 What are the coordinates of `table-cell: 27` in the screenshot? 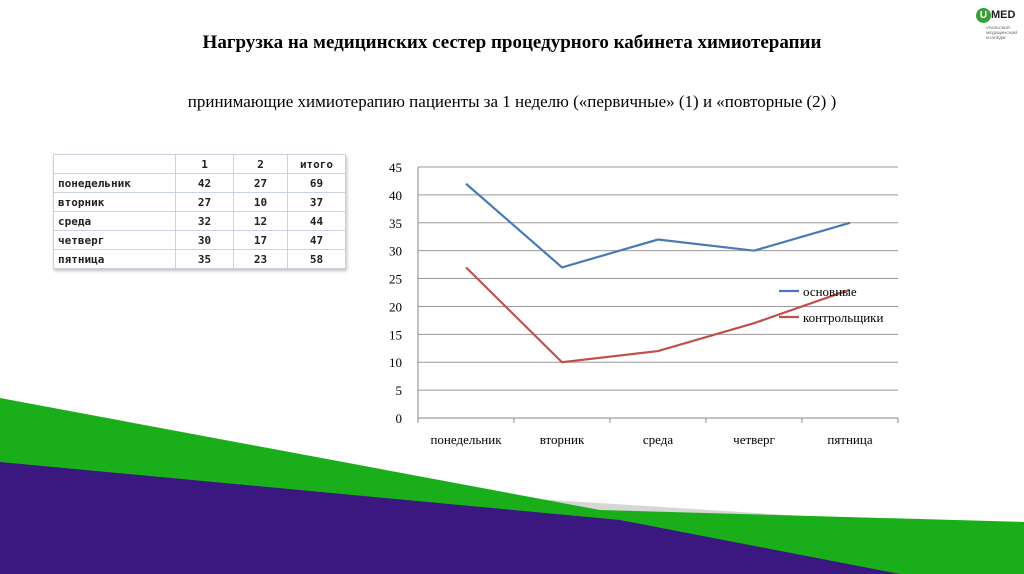 It's located at (204, 202).